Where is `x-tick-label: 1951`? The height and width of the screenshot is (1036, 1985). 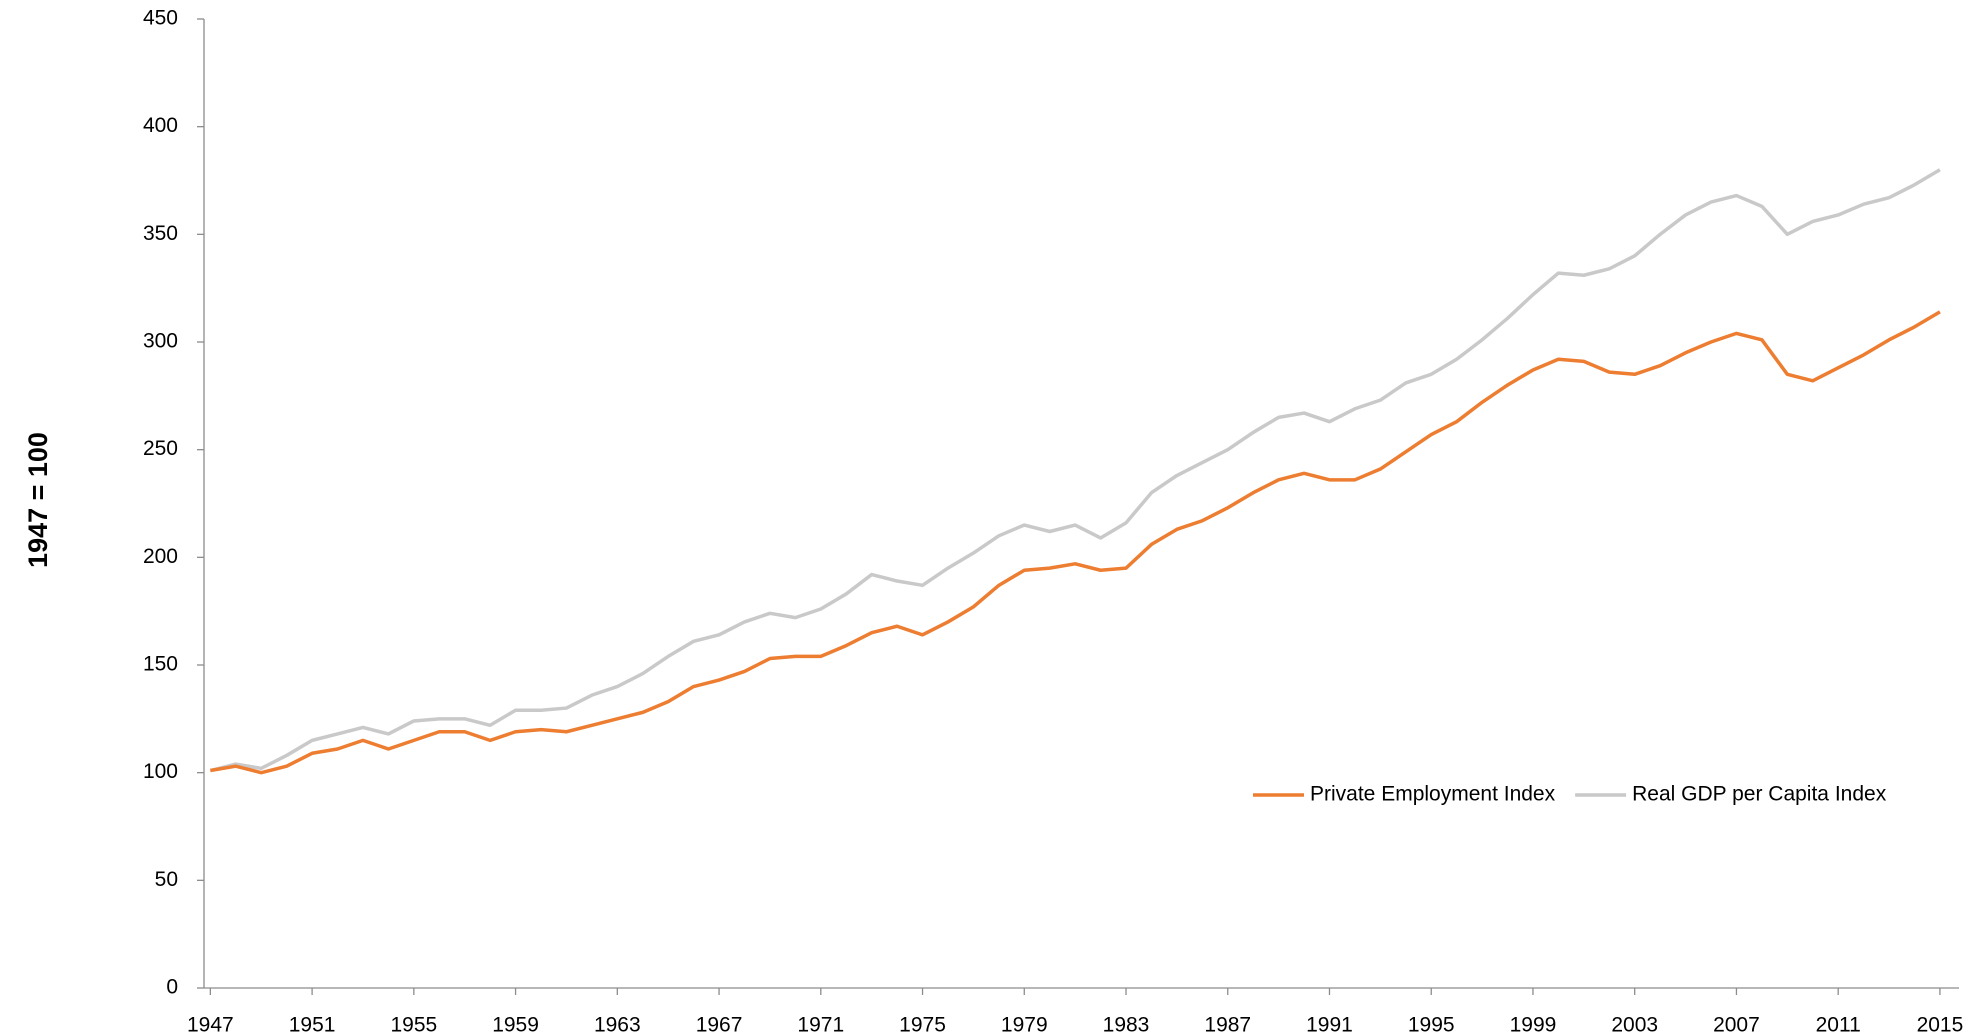 x-tick-label: 1951 is located at coordinates (312, 1025).